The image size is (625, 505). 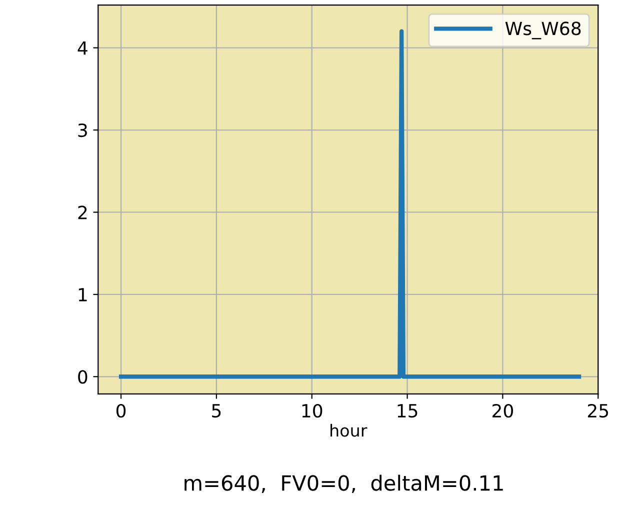 I want to click on y-tick-label: 0, so click(x=83, y=377).